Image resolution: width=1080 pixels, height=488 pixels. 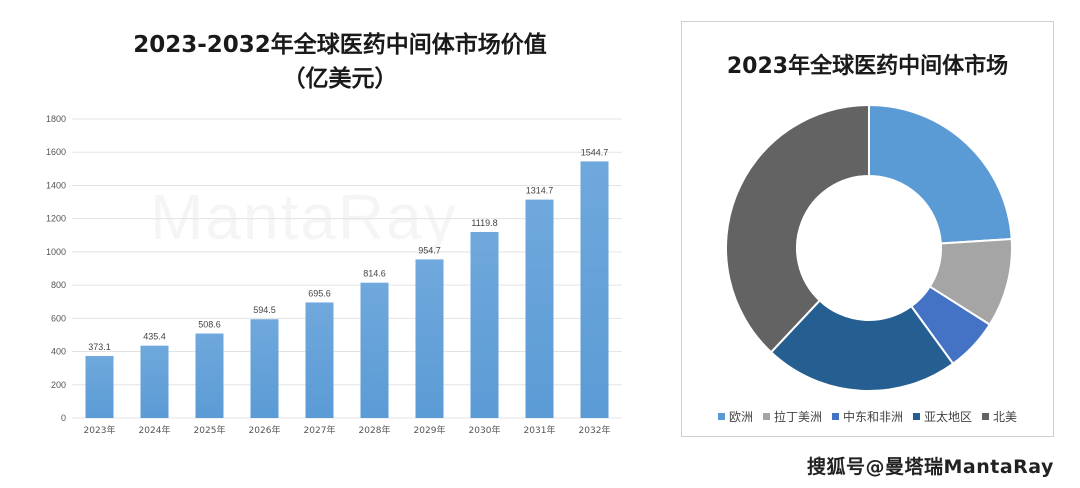 I want to click on x-tick-label: 2025年, so click(x=210, y=430).